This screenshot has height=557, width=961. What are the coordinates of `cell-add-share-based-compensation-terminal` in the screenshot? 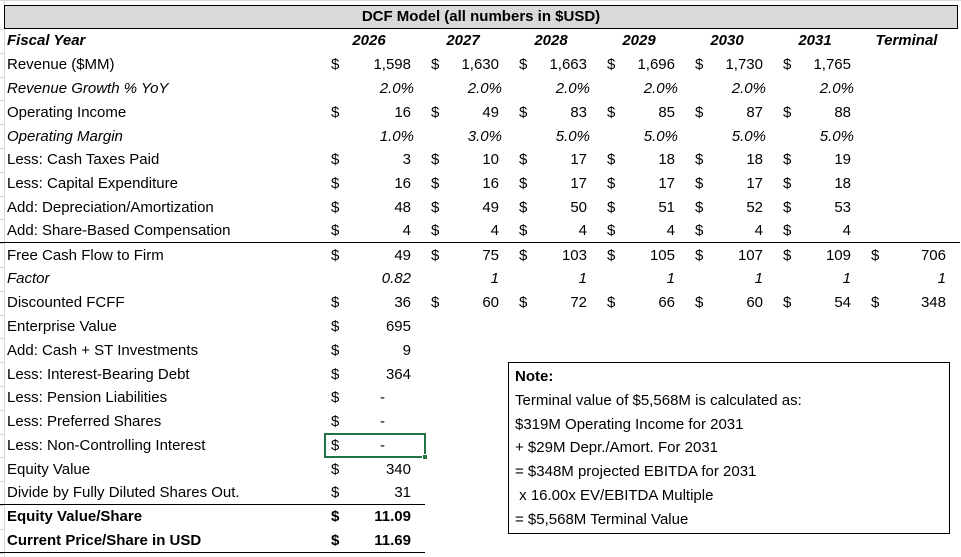 It's located at (912, 230).